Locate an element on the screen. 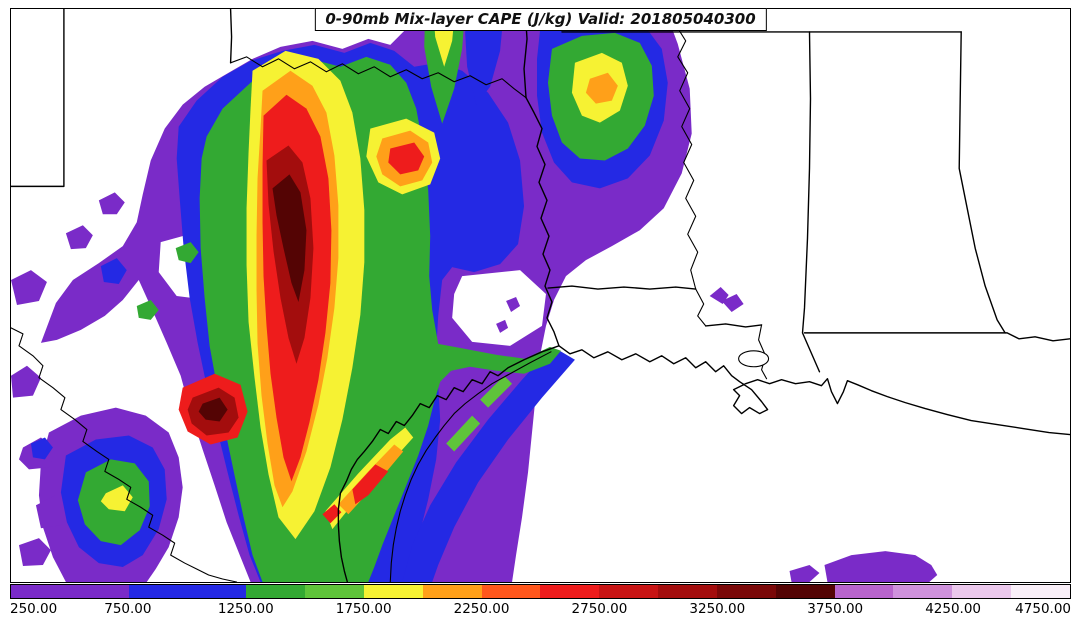 This screenshot has height=633, width=1081. state-border-louisiana-mississippi is located at coordinates (733, 325).